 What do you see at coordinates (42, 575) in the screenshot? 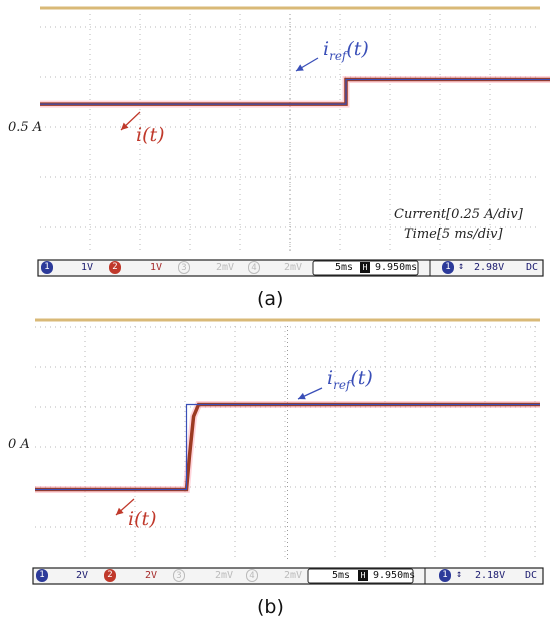
I see `b-ch1-badge: 1` at bounding box center [42, 575].